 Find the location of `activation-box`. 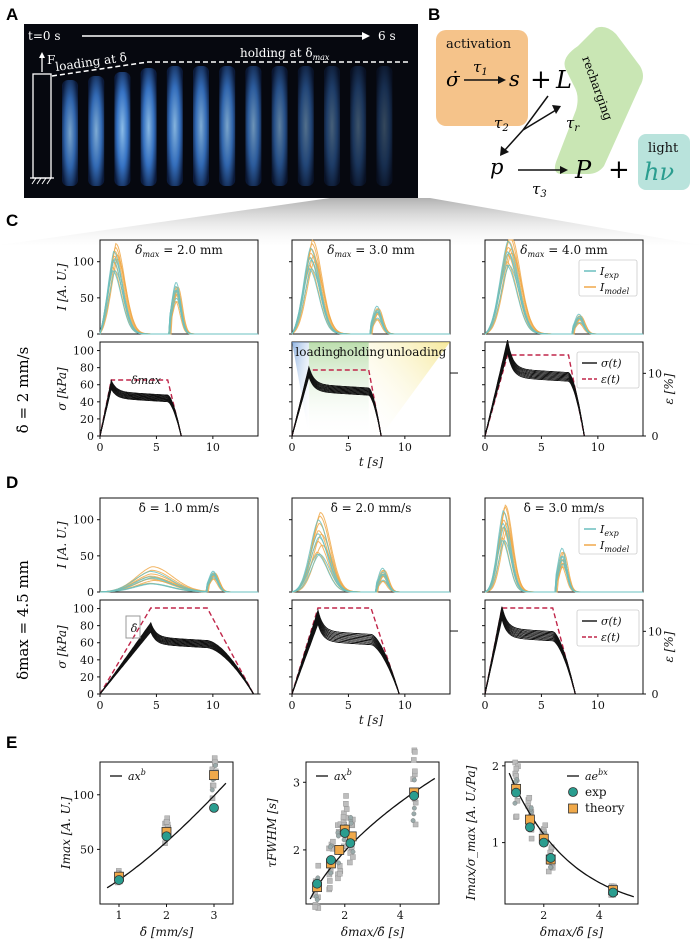

activation-box is located at coordinates (482, 78).